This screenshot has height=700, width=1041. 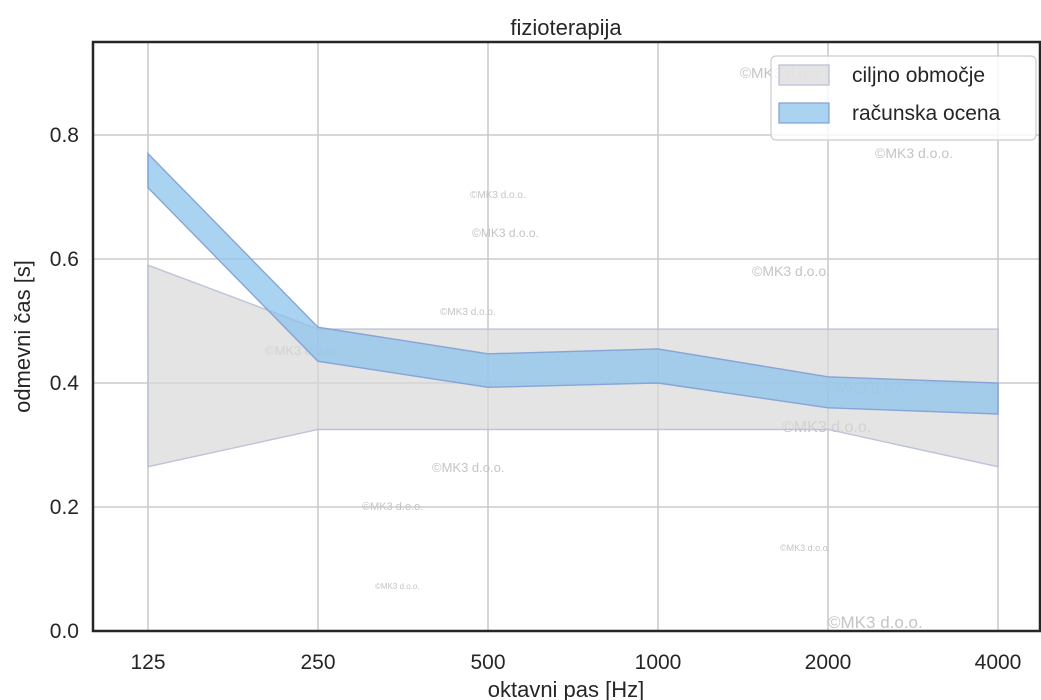 I want to click on chart-title: fizioterapija, so click(x=566, y=27).